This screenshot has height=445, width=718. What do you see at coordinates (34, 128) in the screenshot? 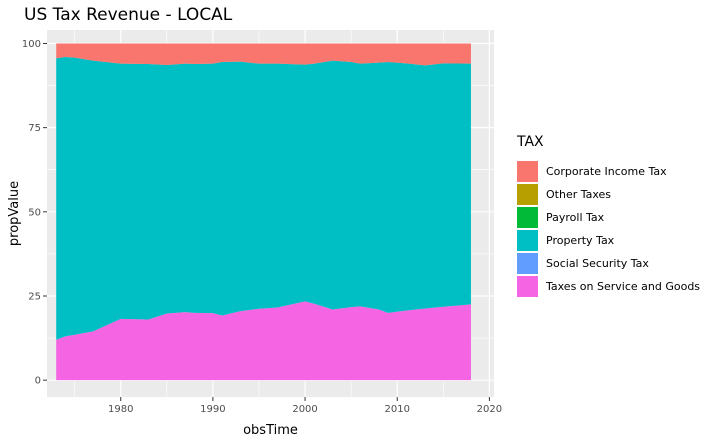
I see `y-tick-label: 75` at bounding box center [34, 128].